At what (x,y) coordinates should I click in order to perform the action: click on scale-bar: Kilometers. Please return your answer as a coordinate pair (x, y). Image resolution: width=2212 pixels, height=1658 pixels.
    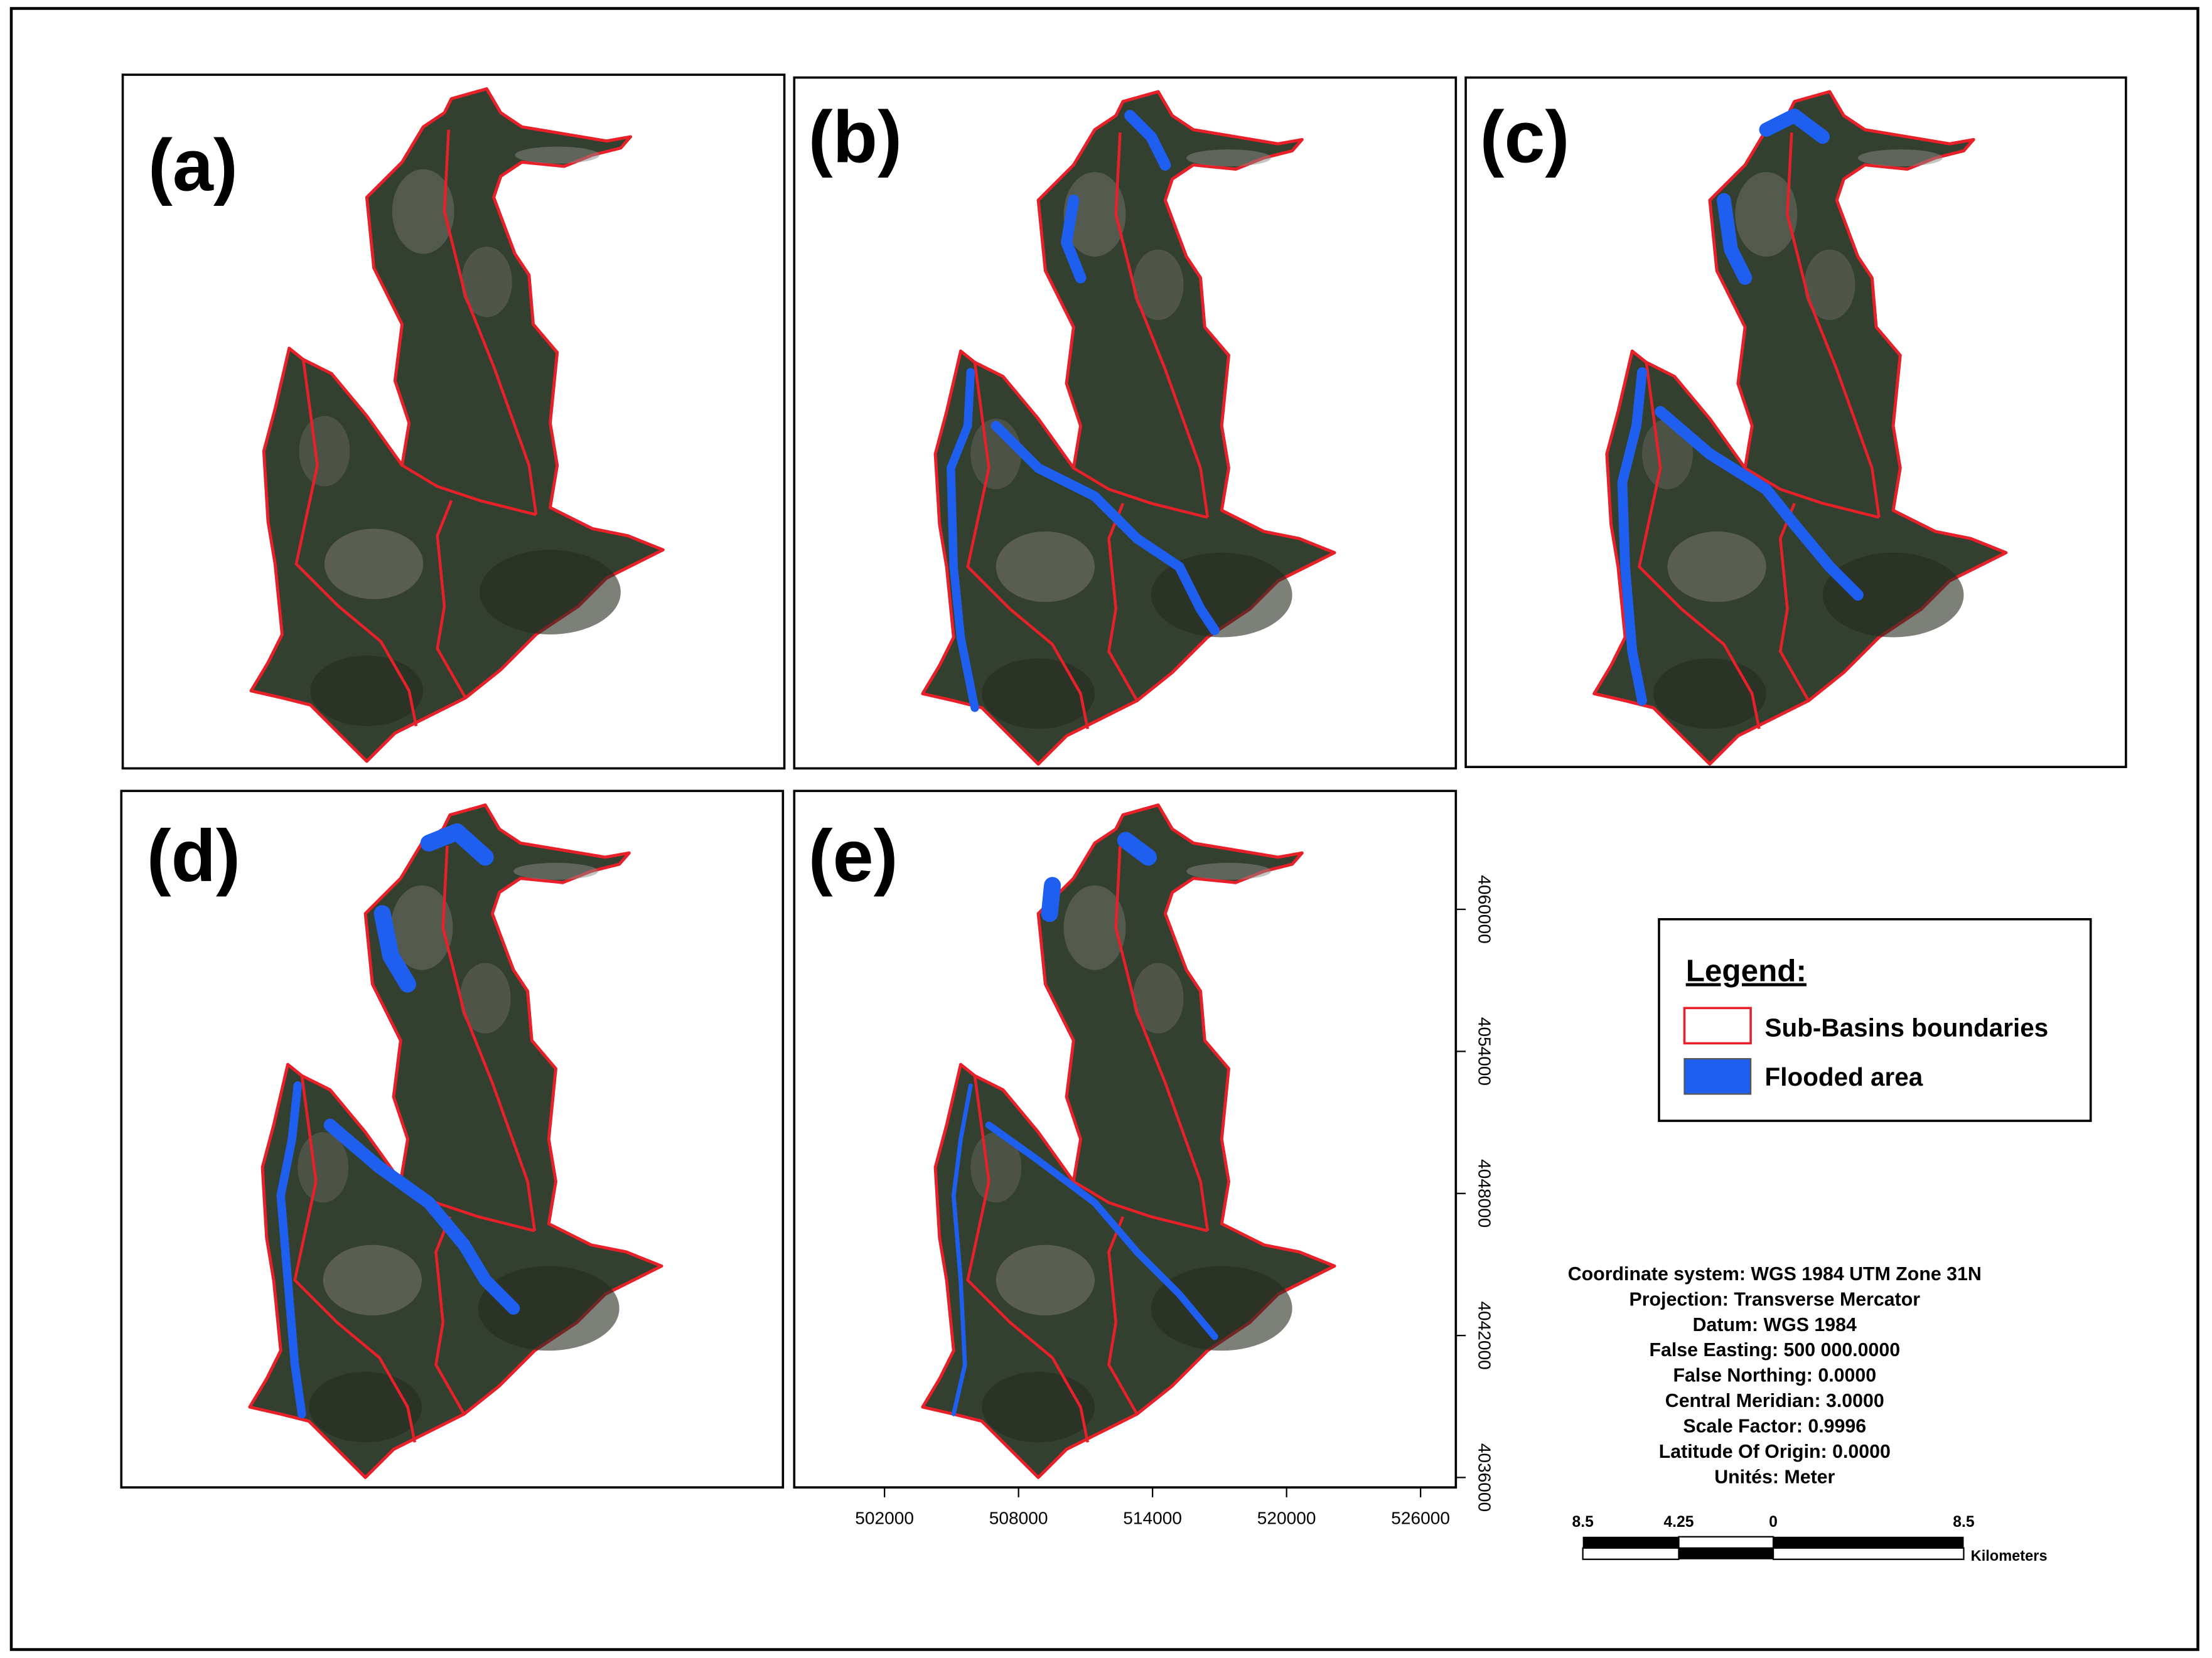
    Looking at the image, I should click on (1815, 1550).